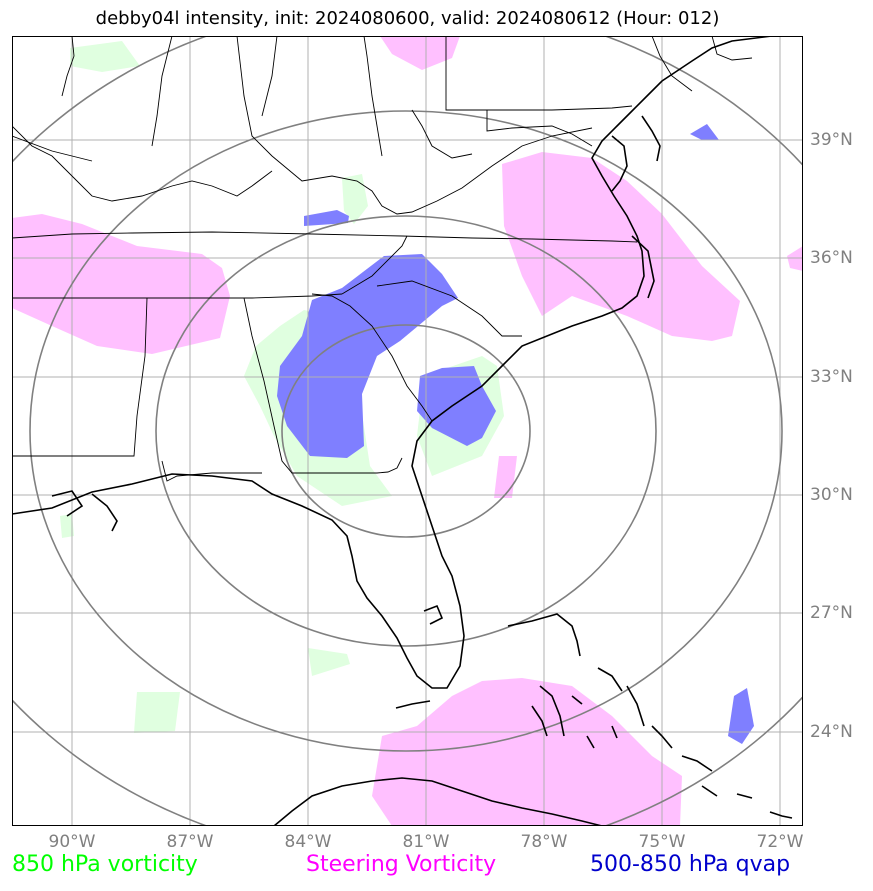 The width and height of the screenshot is (873, 891). Describe the element at coordinates (831, 258) in the screenshot. I see `lat-label-36n: 36°N` at that location.